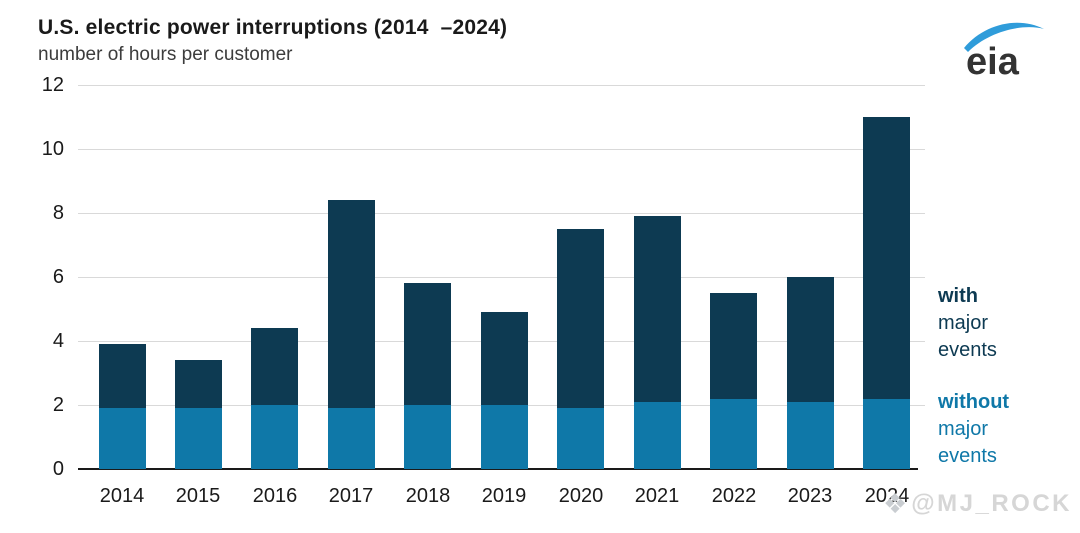 The image size is (1080, 533). Describe the element at coordinates (1004, 37) in the screenshot. I see `eia-swoosh-icon` at that location.